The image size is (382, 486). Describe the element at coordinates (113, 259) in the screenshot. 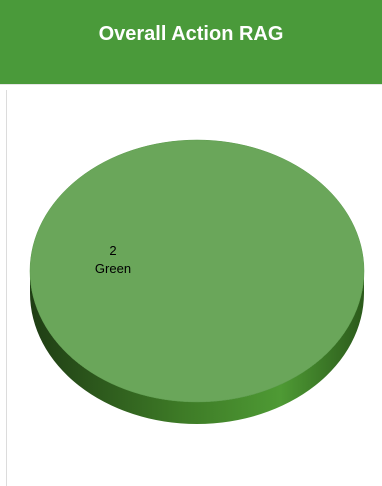

I see `slice-labels: 2 Green` at that location.